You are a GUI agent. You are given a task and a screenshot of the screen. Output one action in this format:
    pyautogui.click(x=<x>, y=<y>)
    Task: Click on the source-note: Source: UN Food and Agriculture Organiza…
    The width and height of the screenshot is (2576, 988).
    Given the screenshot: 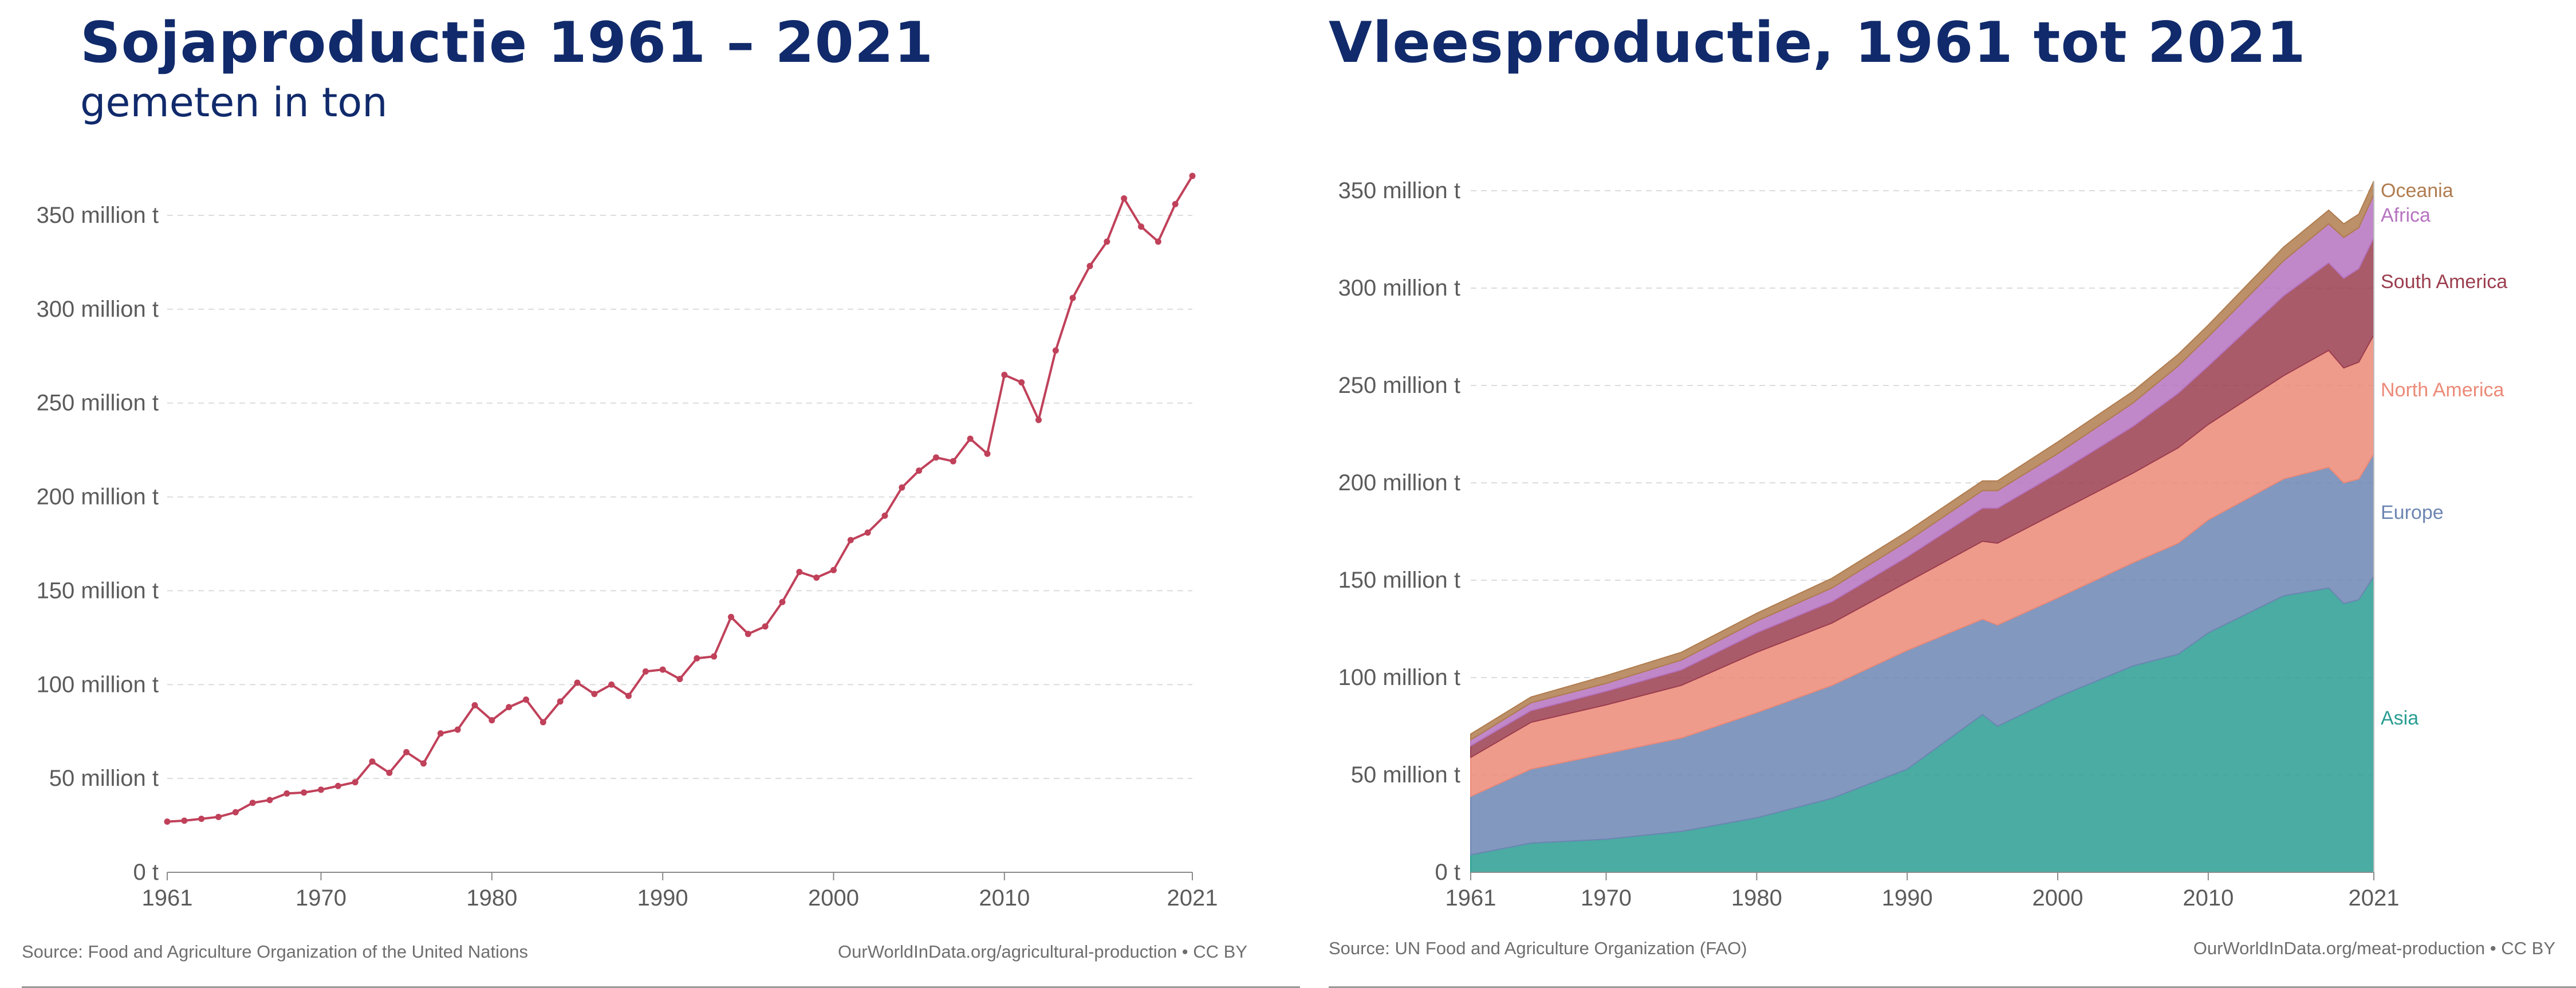 What is the action you would take?
    pyautogui.click(x=1538, y=948)
    